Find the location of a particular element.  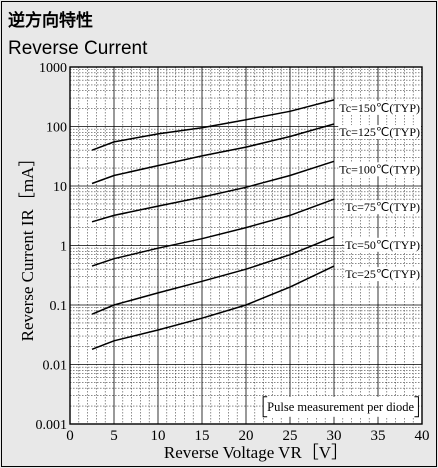

series-label-3: Tc=75℃(TYP) is located at coordinates (382, 207).